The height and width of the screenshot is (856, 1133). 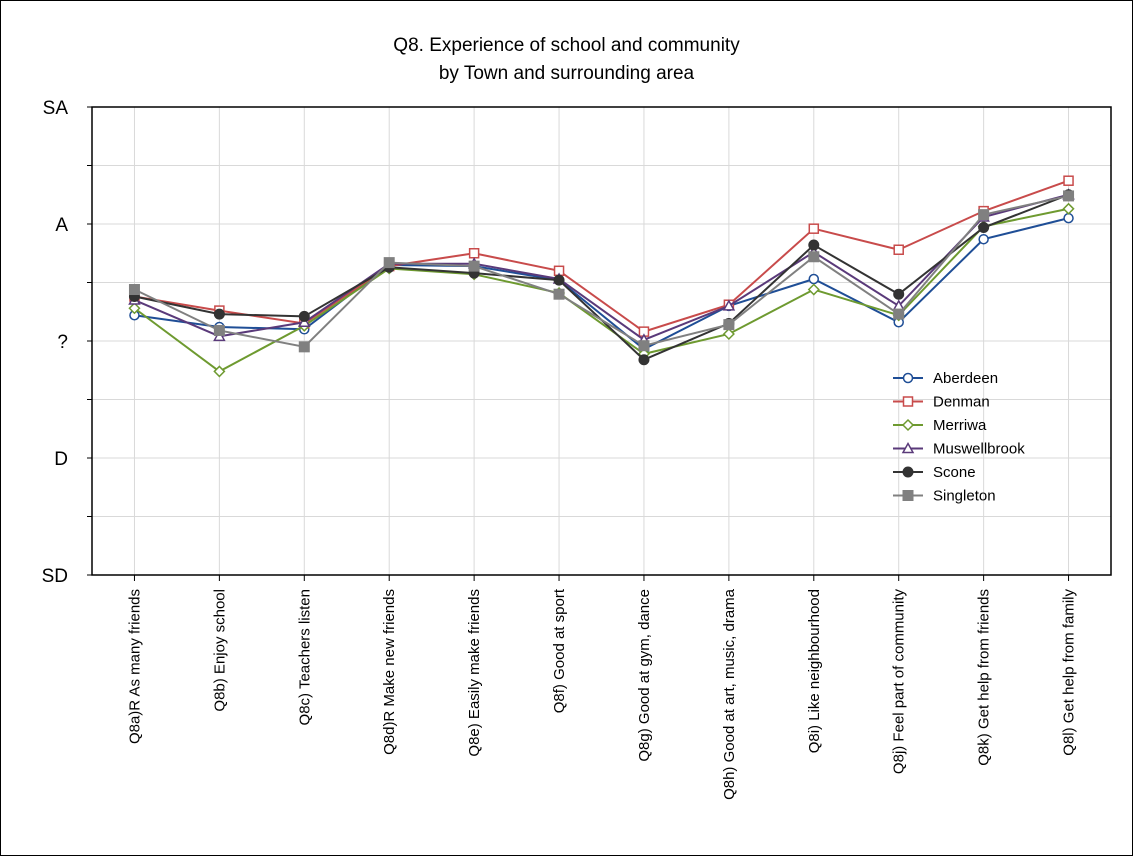 I want to click on y-tick-label: A, so click(x=61, y=225).